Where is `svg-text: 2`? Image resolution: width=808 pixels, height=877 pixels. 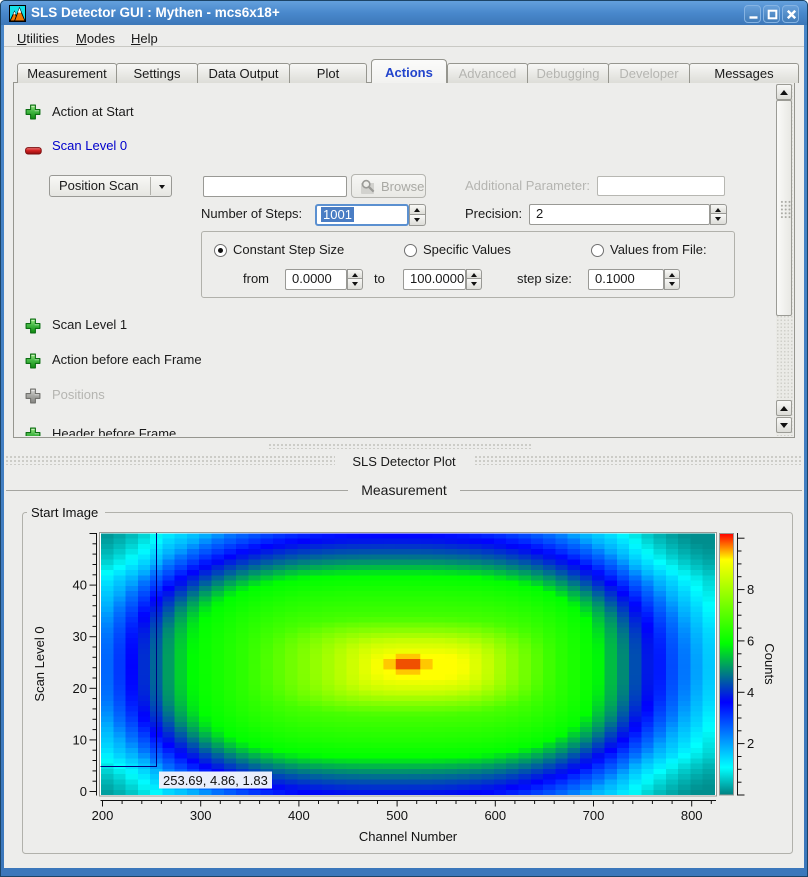 svg-text: 2 is located at coordinates (750, 743).